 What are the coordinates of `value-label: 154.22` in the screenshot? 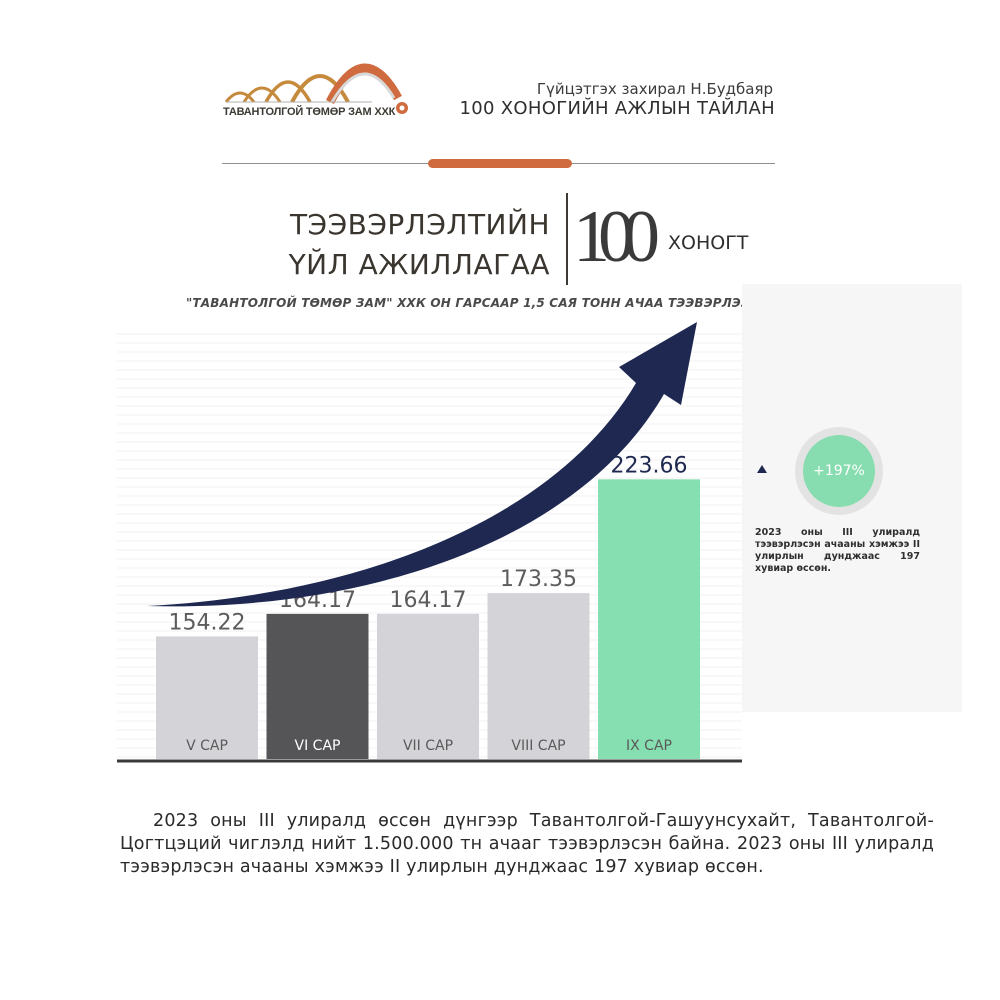 It's located at (207, 622).